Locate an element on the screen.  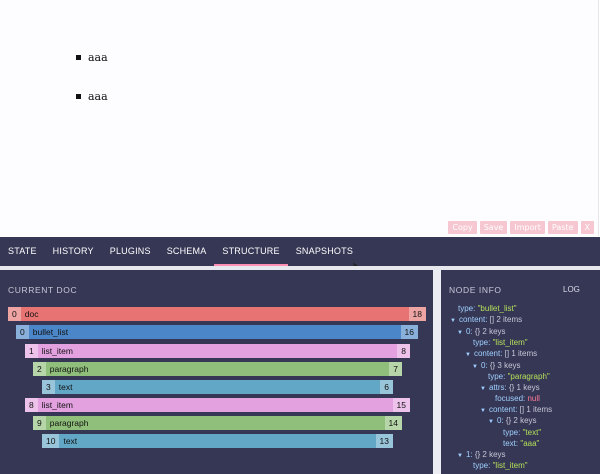
import-button: Import is located at coordinates (527, 227).